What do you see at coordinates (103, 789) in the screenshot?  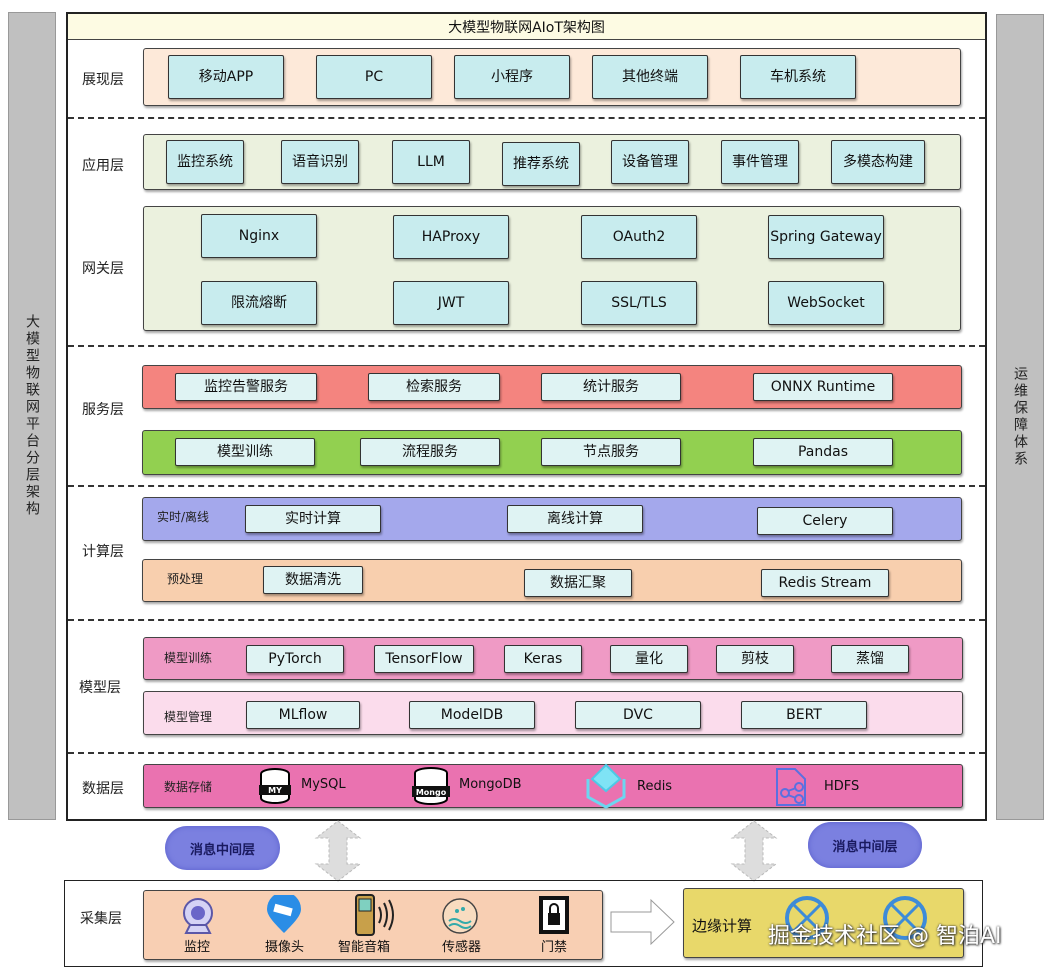 I see `layer-label-data: 数据层` at bounding box center [103, 789].